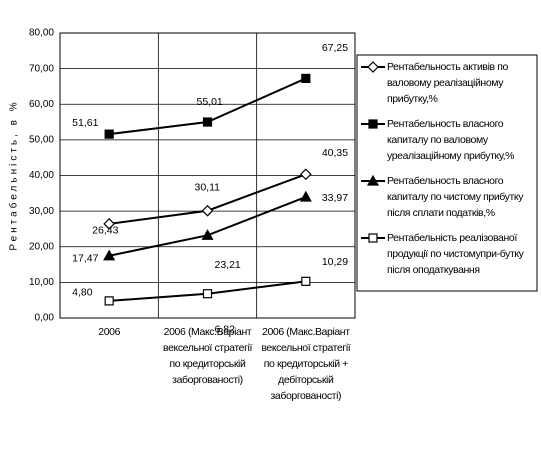  What do you see at coordinates (41, 33) in the screenshot?
I see `y-tick-label: 80,00` at bounding box center [41, 33].